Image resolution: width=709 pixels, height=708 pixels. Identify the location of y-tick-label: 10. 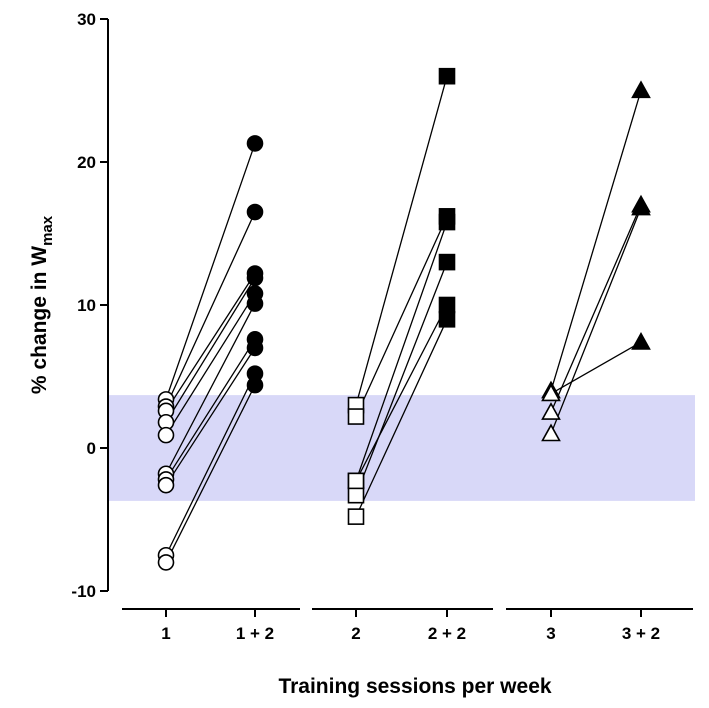
(86, 305).